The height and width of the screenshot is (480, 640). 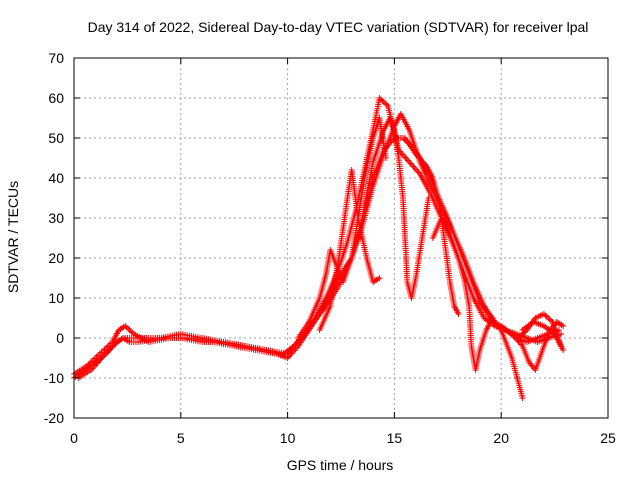 What do you see at coordinates (395, 438) in the screenshot?
I see `x-tick-label: 15` at bounding box center [395, 438].